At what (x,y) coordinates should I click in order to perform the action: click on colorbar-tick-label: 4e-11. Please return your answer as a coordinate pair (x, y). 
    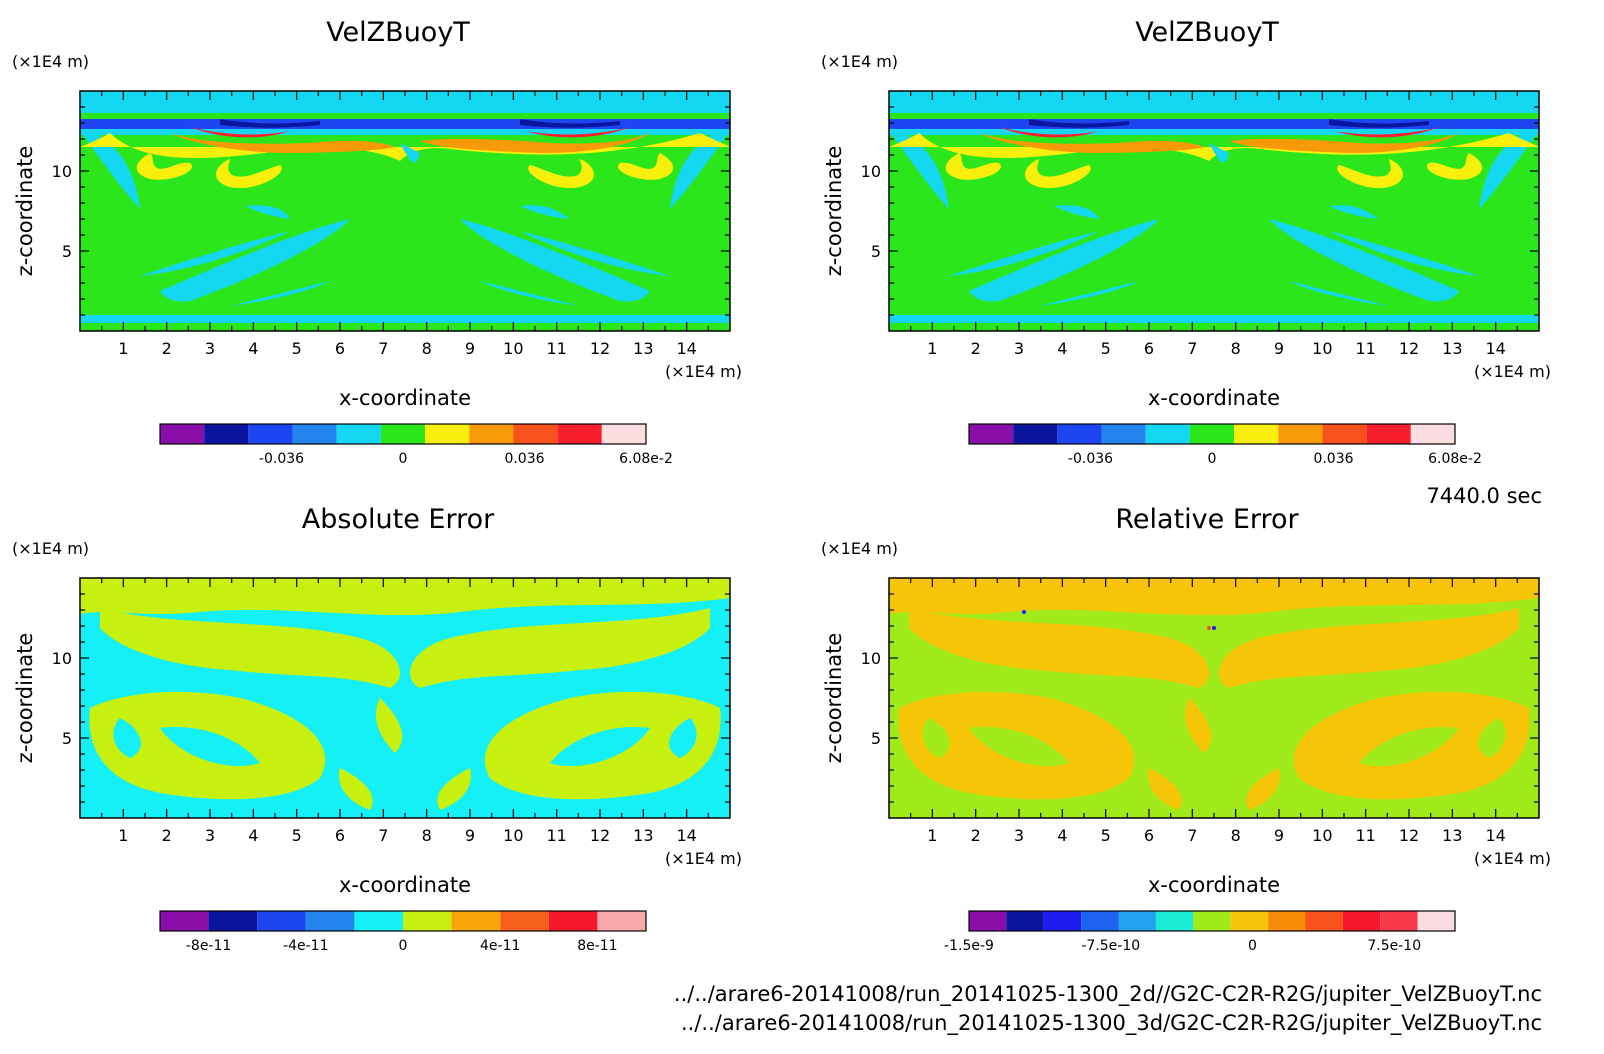
    Looking at the image, I should click on (500, 946).